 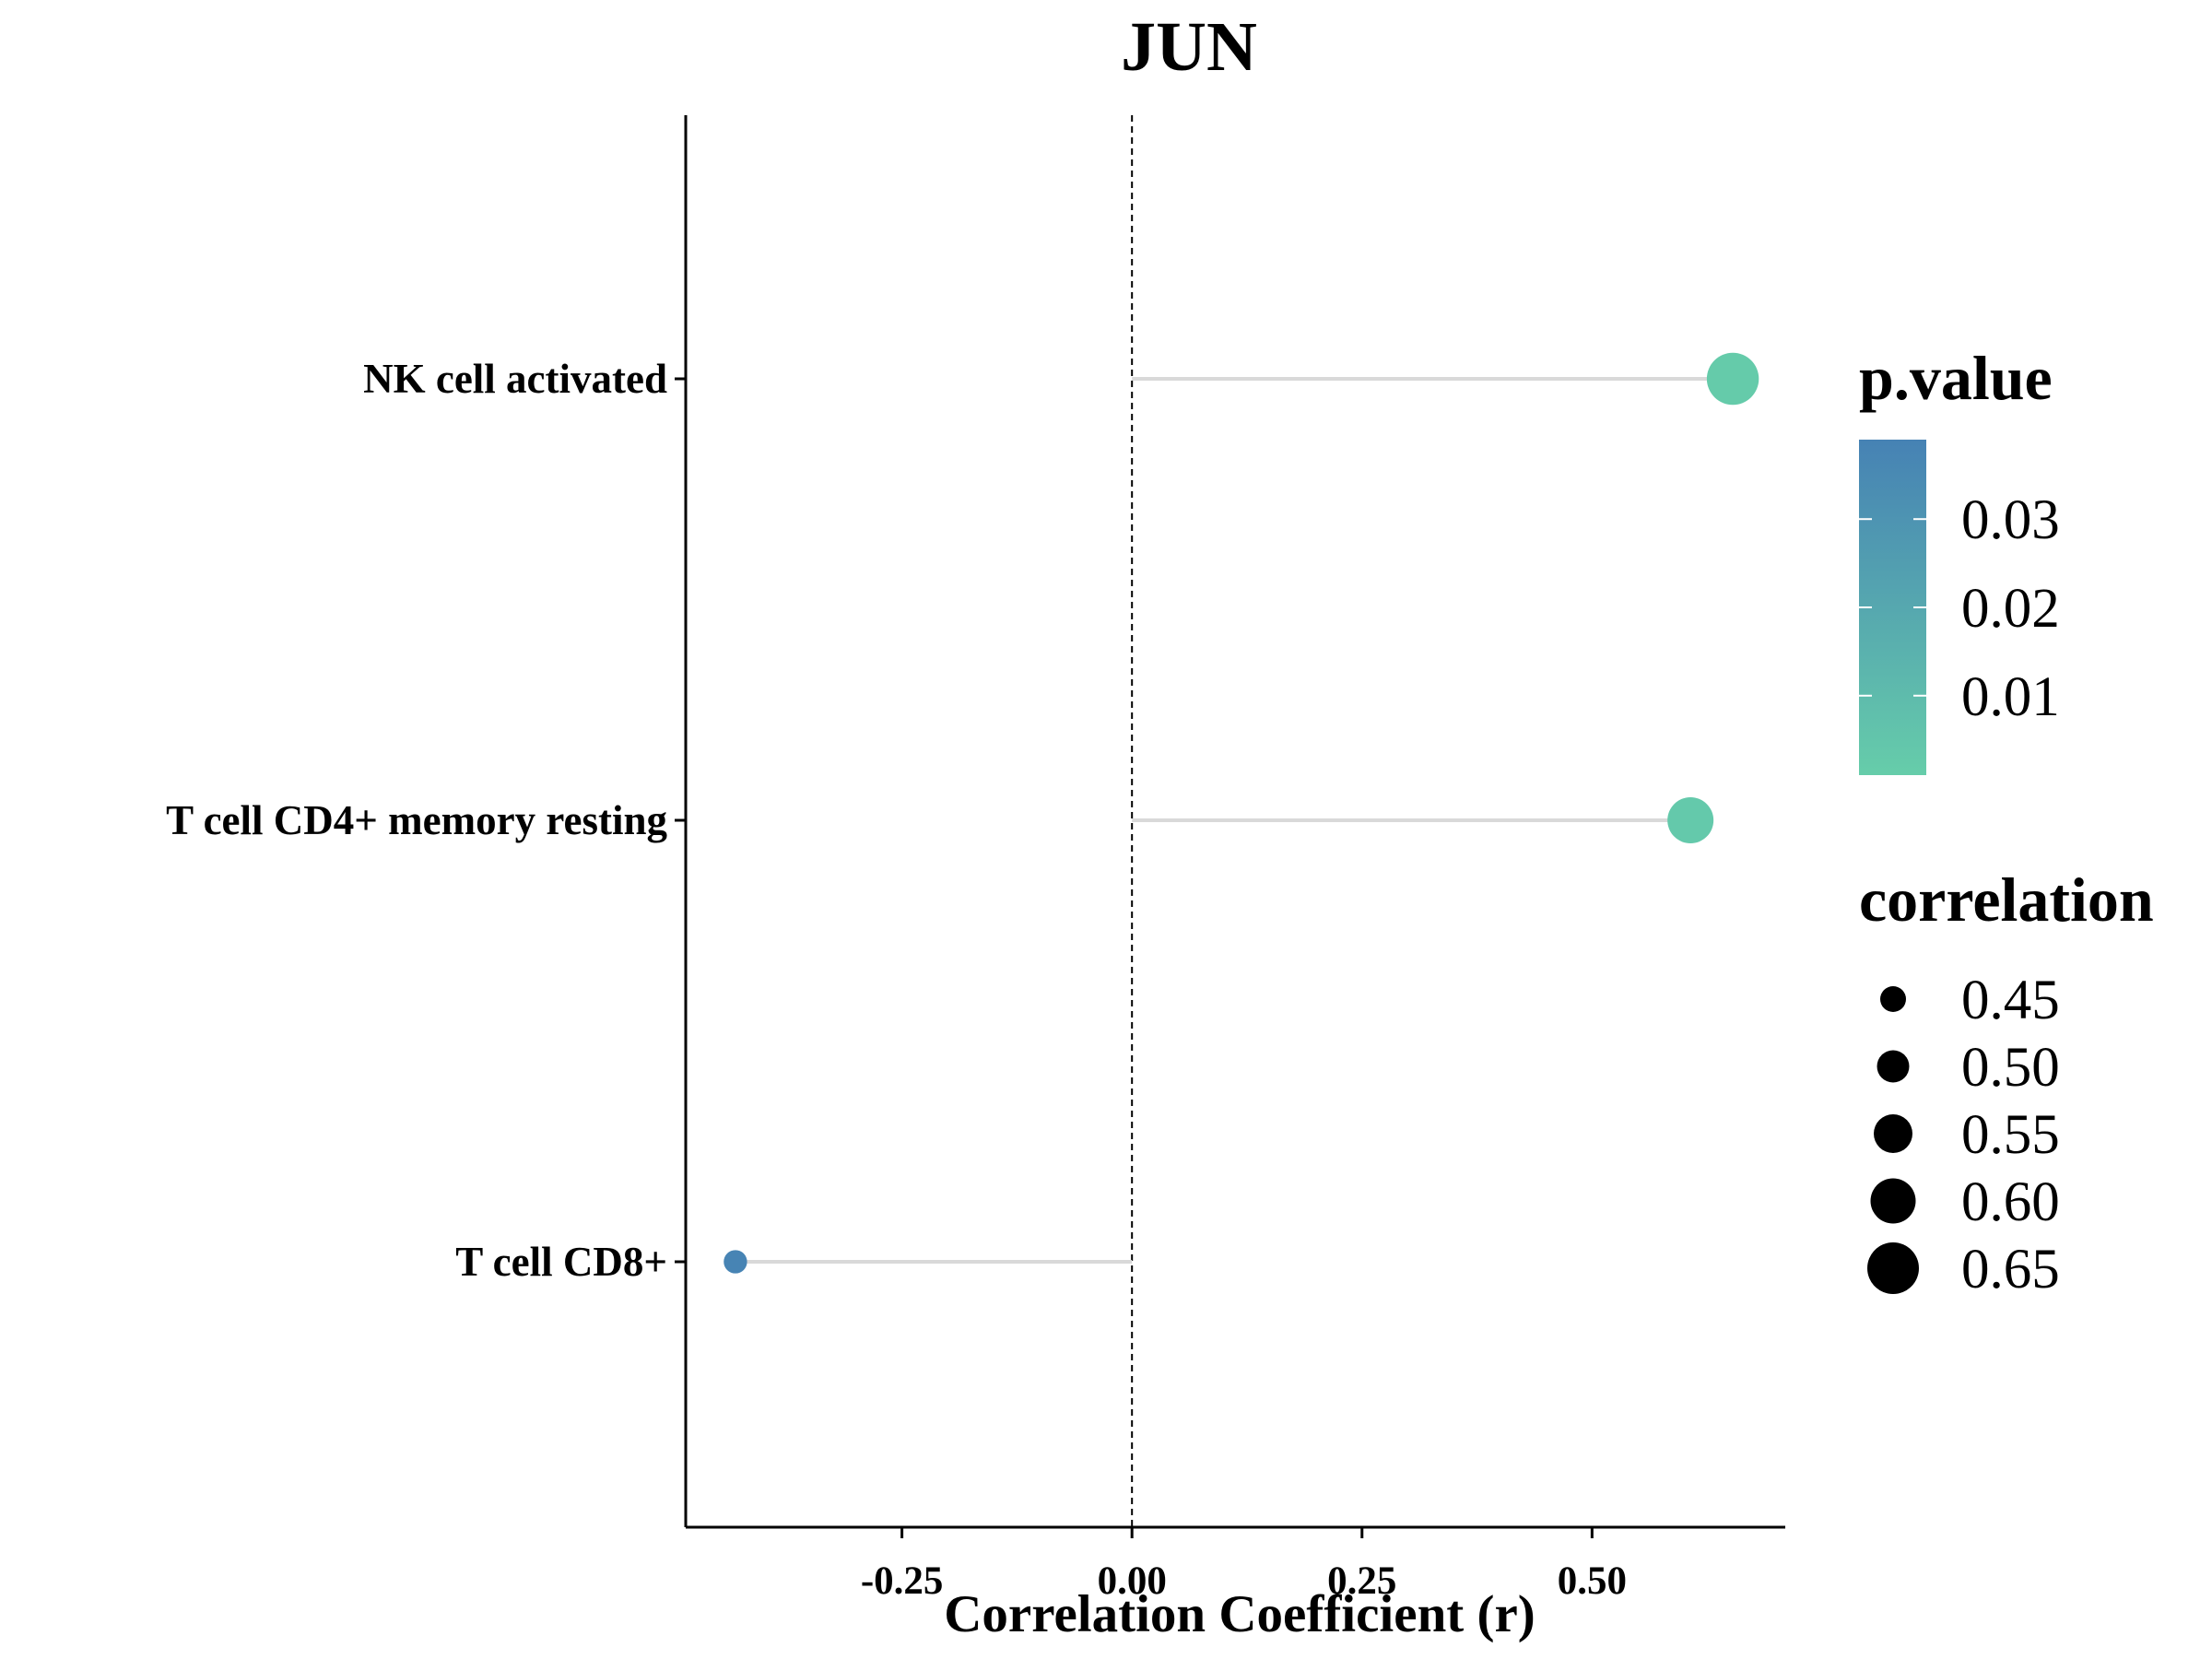 I want to click on x-tick-label: -0.25, so click(x=902, y=1581).